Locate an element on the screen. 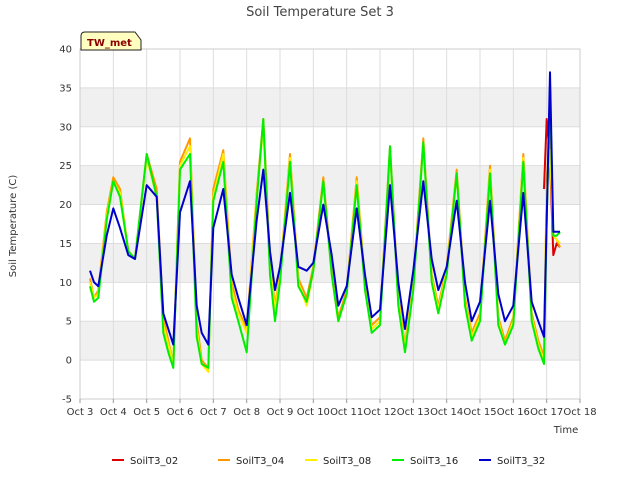 The height and width of the screenshot is (480, 640). x-tick-label: Oct 6 is located at coordinates (180, 412).